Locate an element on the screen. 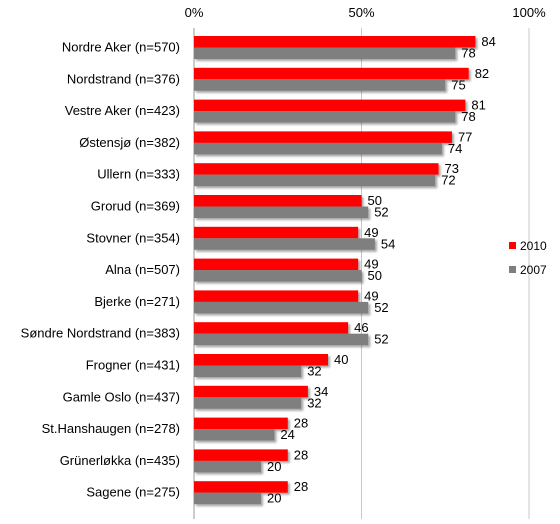  category-label: Grünerløkka (n=435) is located at coordinates (120, 460).